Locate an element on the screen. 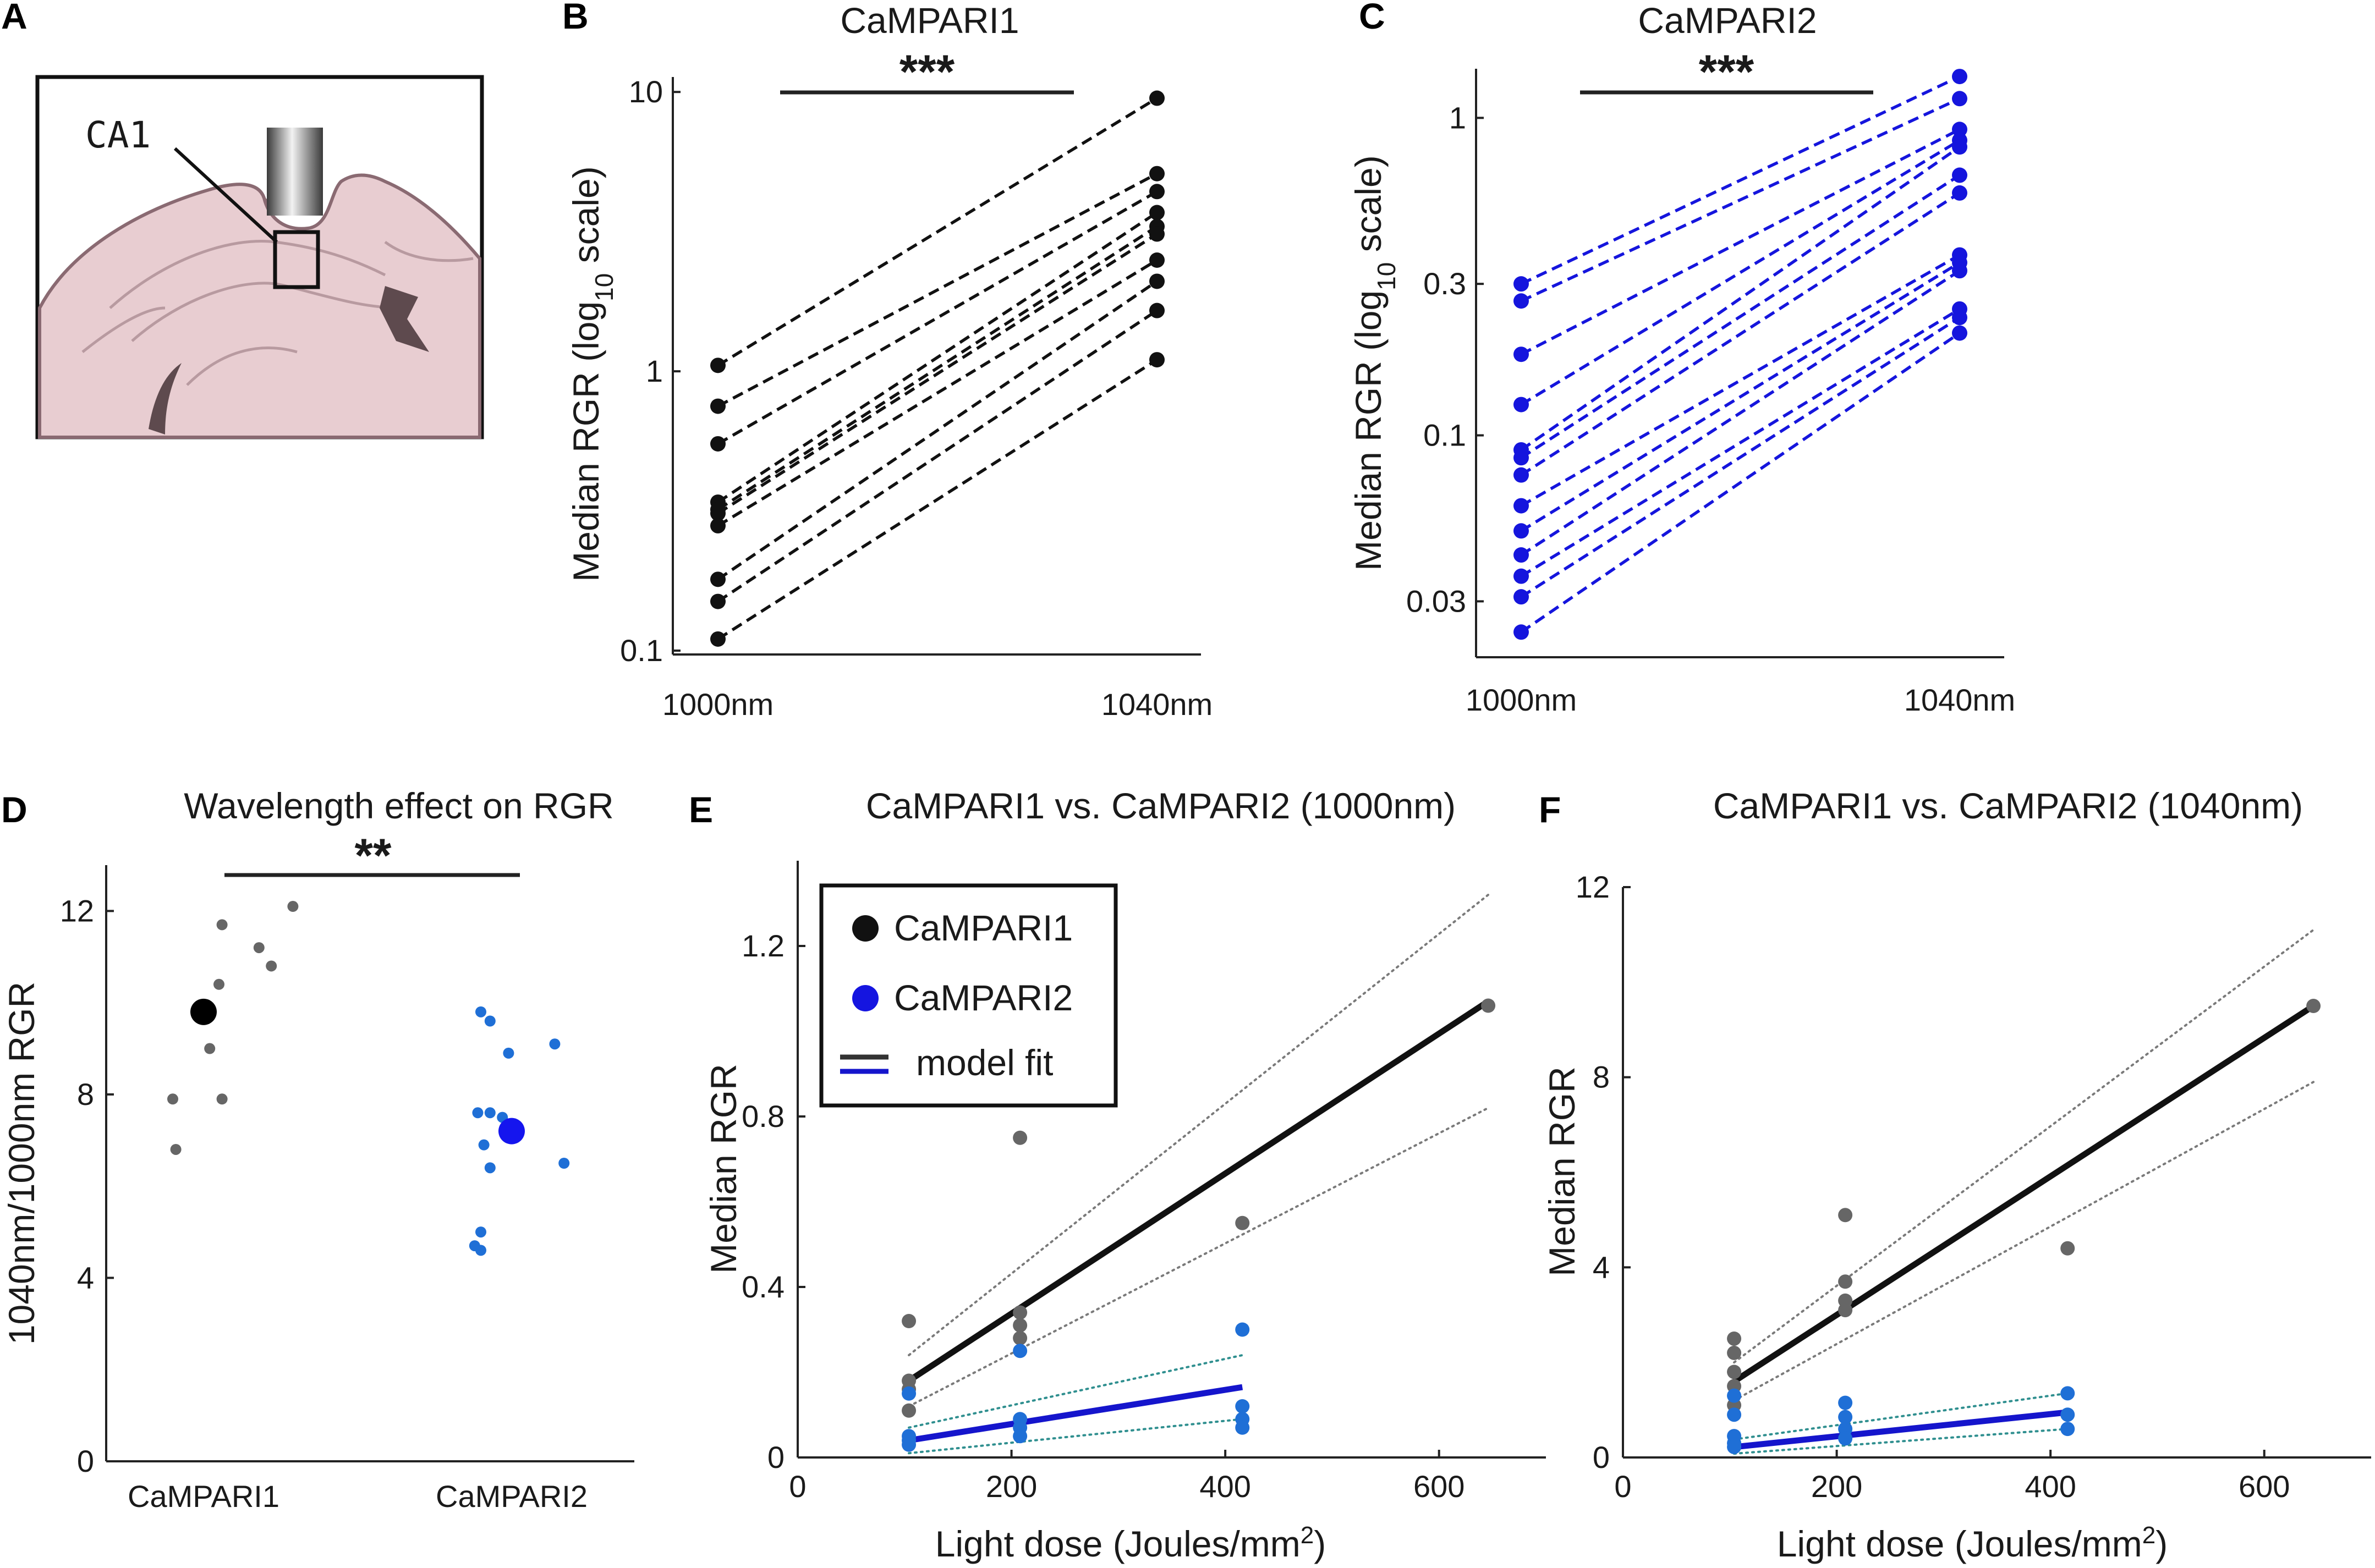  panel-b-series-1-point-1040nm is located at coordinates (1157, 174).